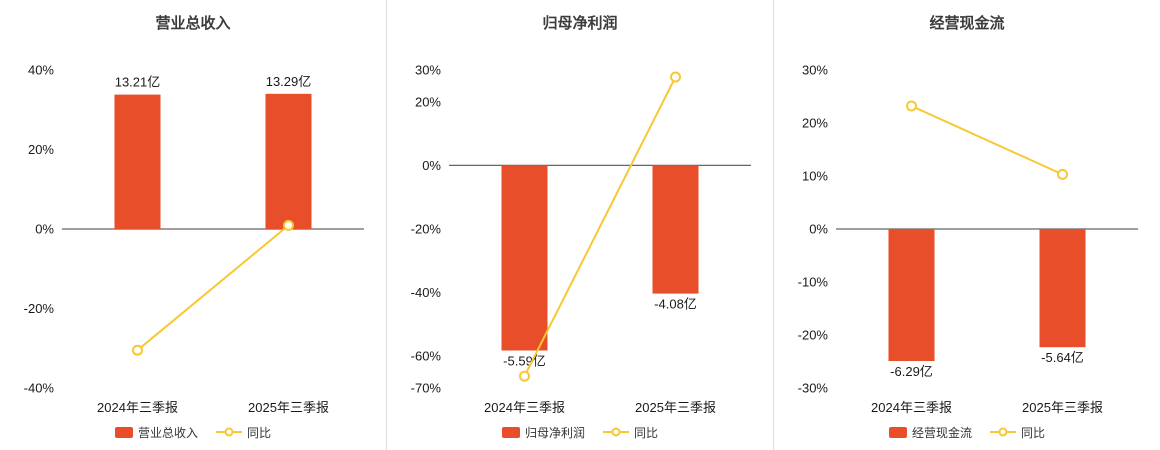  I want to click on chart-legend-cash-flow: 经营现金流 同比, so click(966, 432).